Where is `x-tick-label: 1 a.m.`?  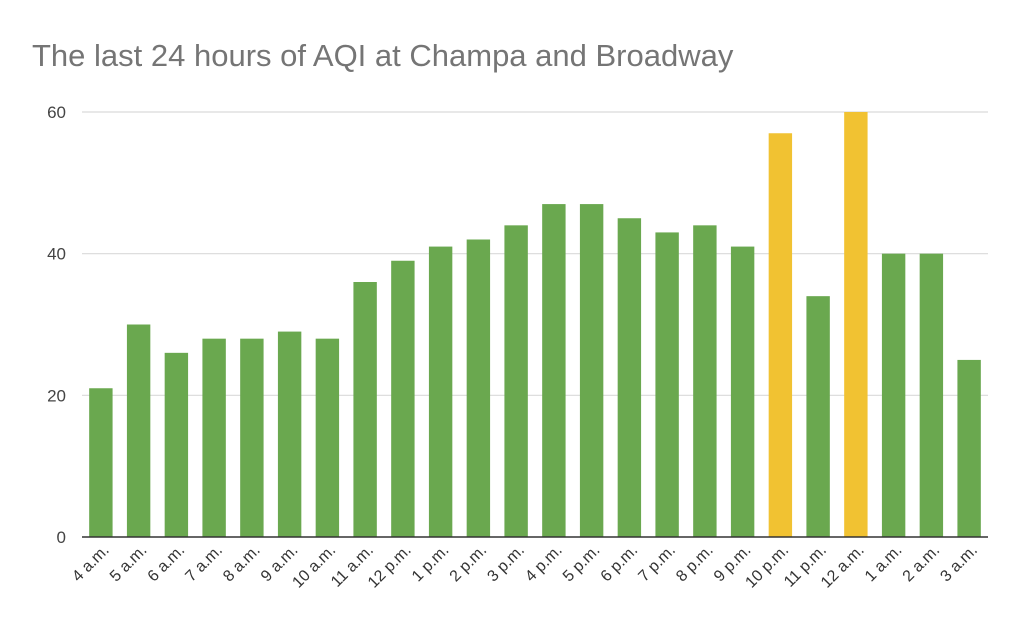 x-tick-label: 1 a.m. is located at coordinates (883, 563).